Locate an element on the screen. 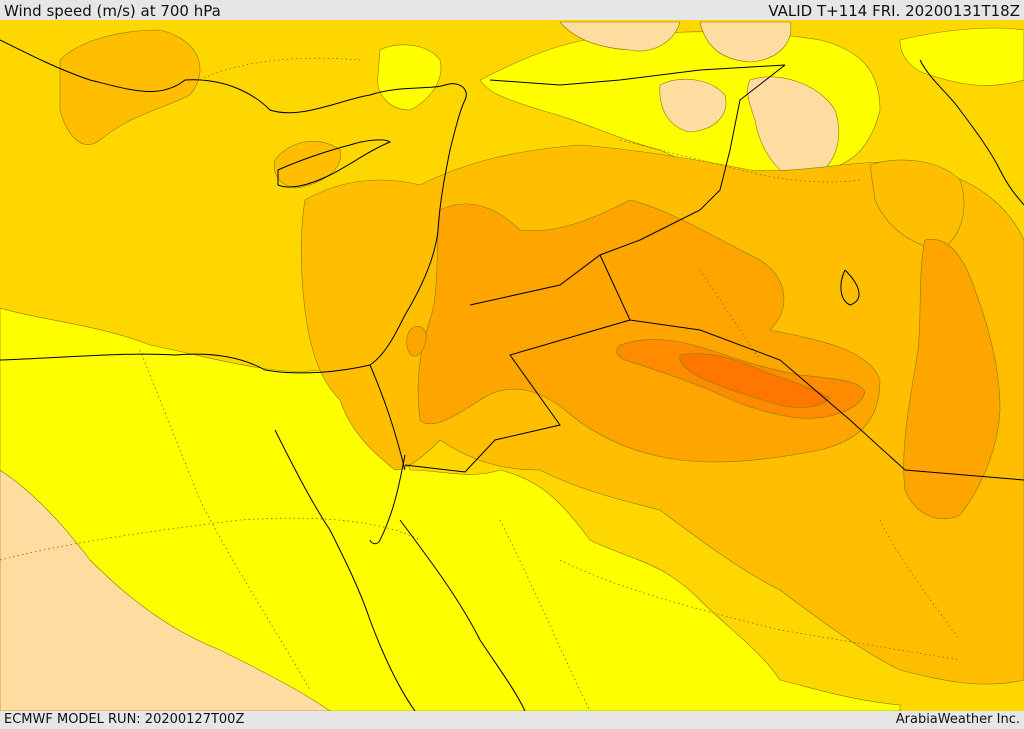 The height and width of the screenshot is (729, 1024). egypt-sudan-border is located at coordinates (387, 417).